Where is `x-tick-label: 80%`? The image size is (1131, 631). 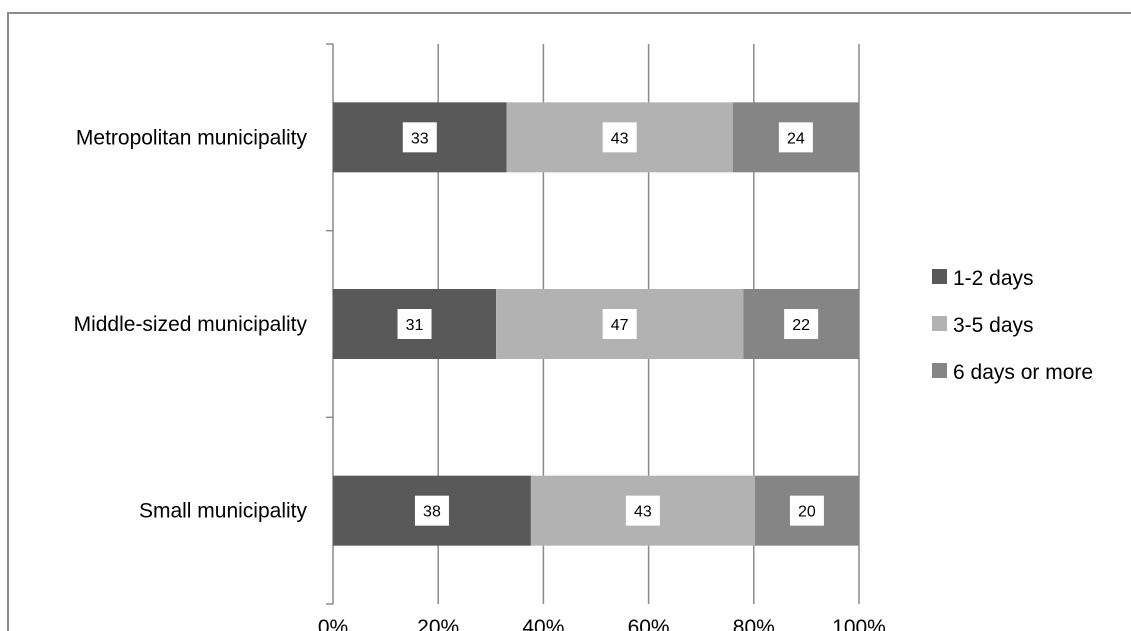
x-tick-label: 80% is located at coordinates (754, 623).